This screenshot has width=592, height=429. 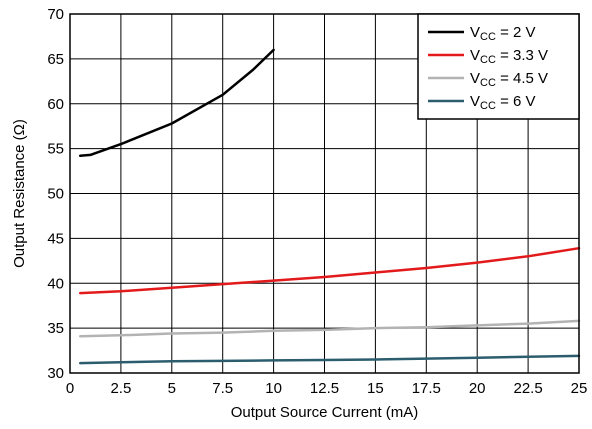 What do you see at coordinates (55, 238) in the screenshot?
I see `y-tick-label: 45` at bounding box center [55, 238].